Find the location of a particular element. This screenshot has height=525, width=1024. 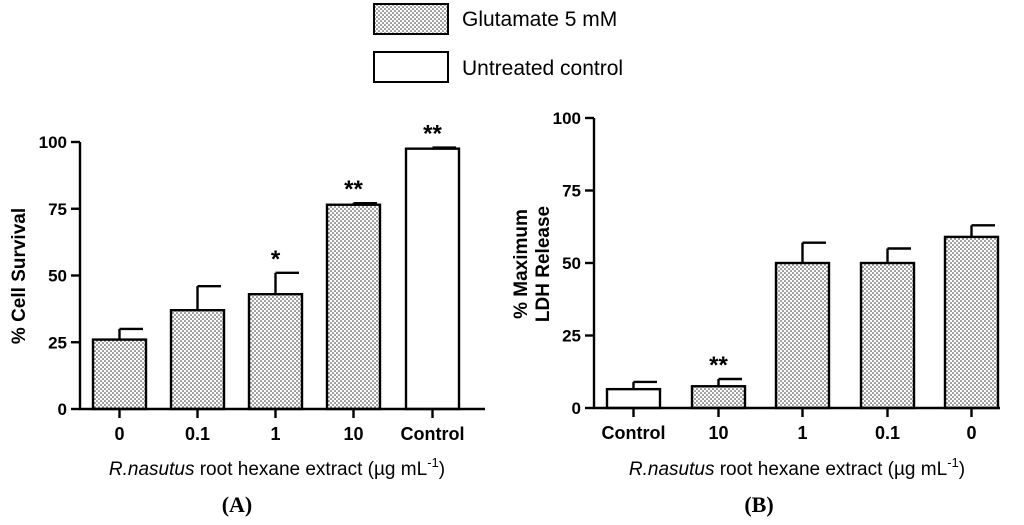

chart-a-panel-label: (A) is located at coordinates (237, 504).